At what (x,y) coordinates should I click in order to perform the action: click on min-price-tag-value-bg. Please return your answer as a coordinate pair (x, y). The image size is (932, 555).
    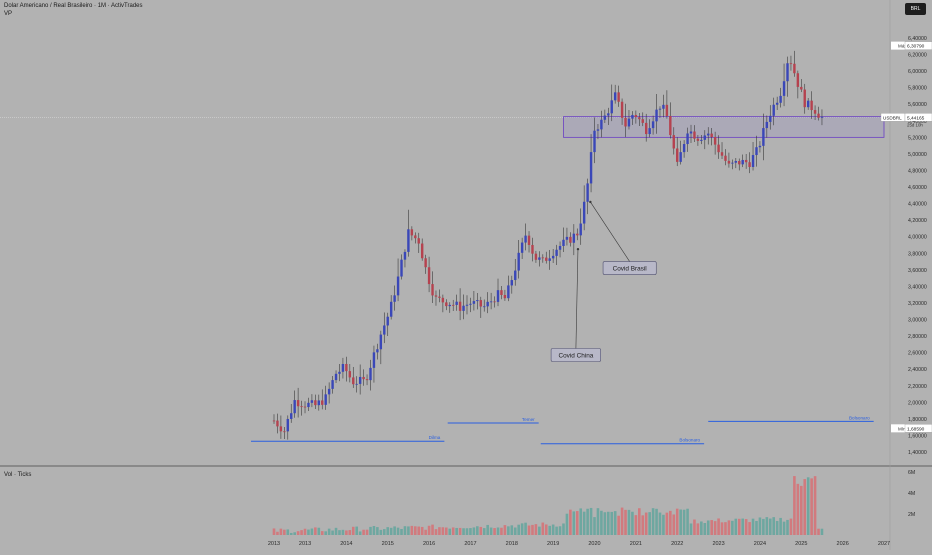
    Looking at the image, I should click on (918, 428).